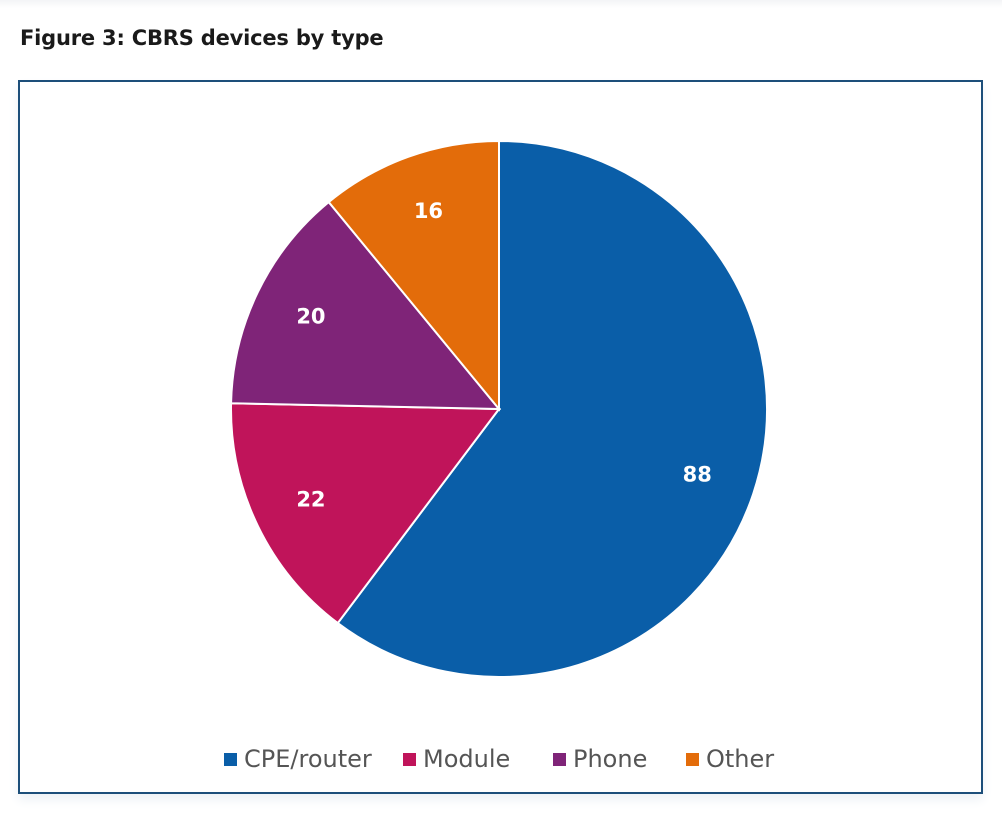 The height and width of the screenshot is (814, 1002). Describe the element at coordinates (466, 759) in the screenshot. I see `legend-label: Module` at that location.